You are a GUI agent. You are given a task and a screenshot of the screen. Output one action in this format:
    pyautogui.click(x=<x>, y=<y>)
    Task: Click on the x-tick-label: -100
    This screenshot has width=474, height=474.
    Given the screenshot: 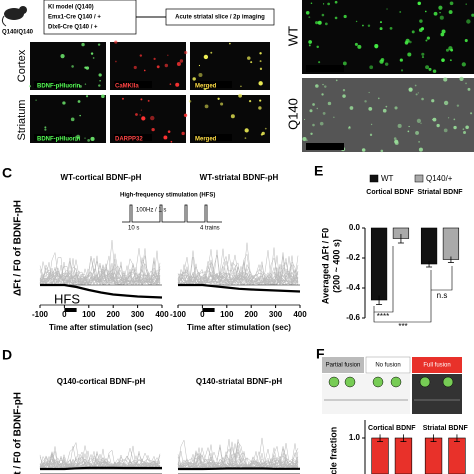 What is the action you would take?
    pyautogui.click(x=178, y=314)
    